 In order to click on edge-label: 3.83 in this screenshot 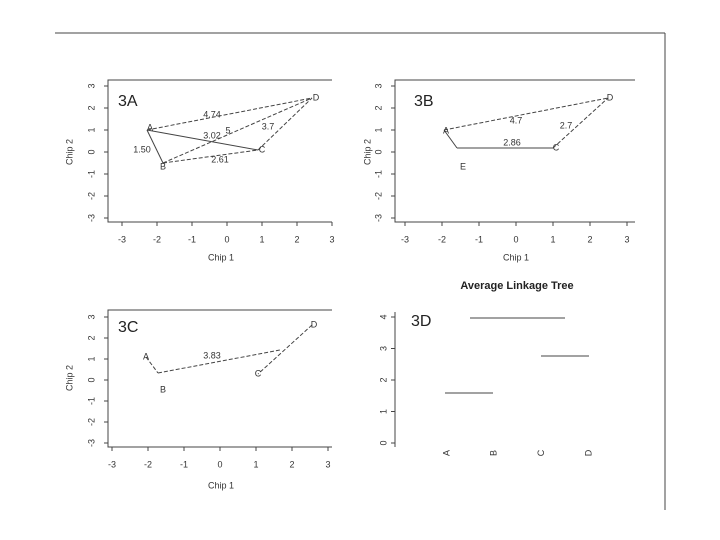, I will do `click(212, 355)`.